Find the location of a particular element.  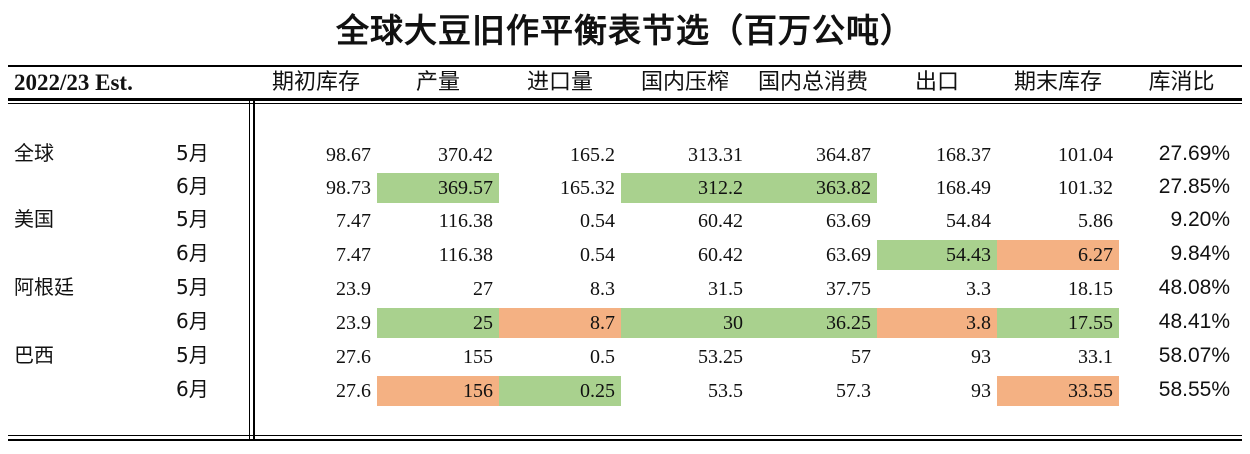

table-row: 6月 7.47 116.38 0.54 60.42 63.69 54.43 6.27 9.84% is located at coordinates (625, 253).